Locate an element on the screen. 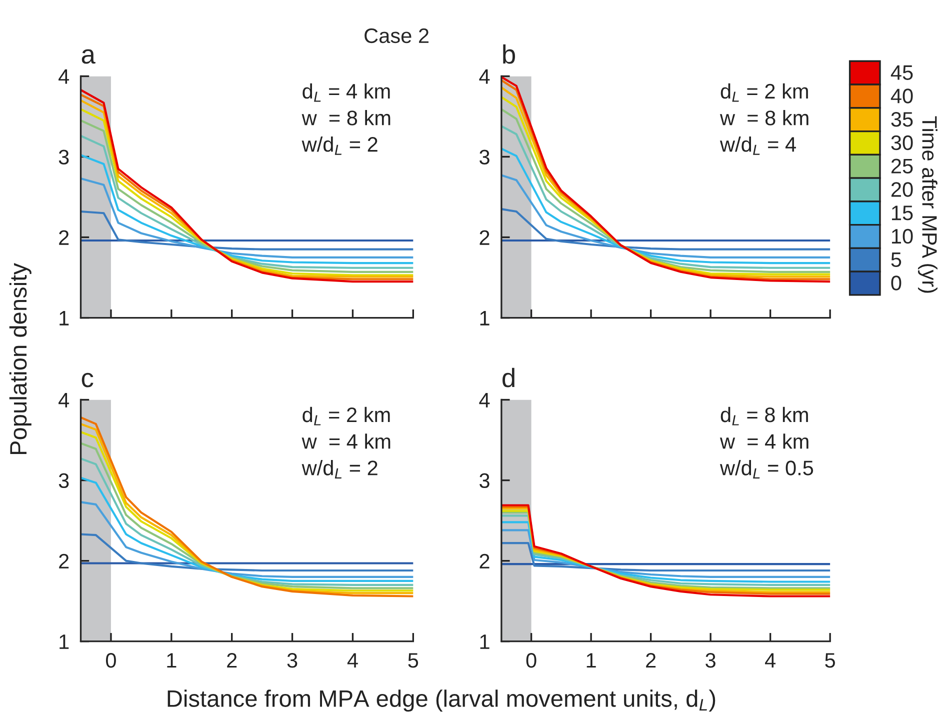 The height and width of the screenshot is (719, 939). chart-subtitle: b is located at coordinates (509, 54).